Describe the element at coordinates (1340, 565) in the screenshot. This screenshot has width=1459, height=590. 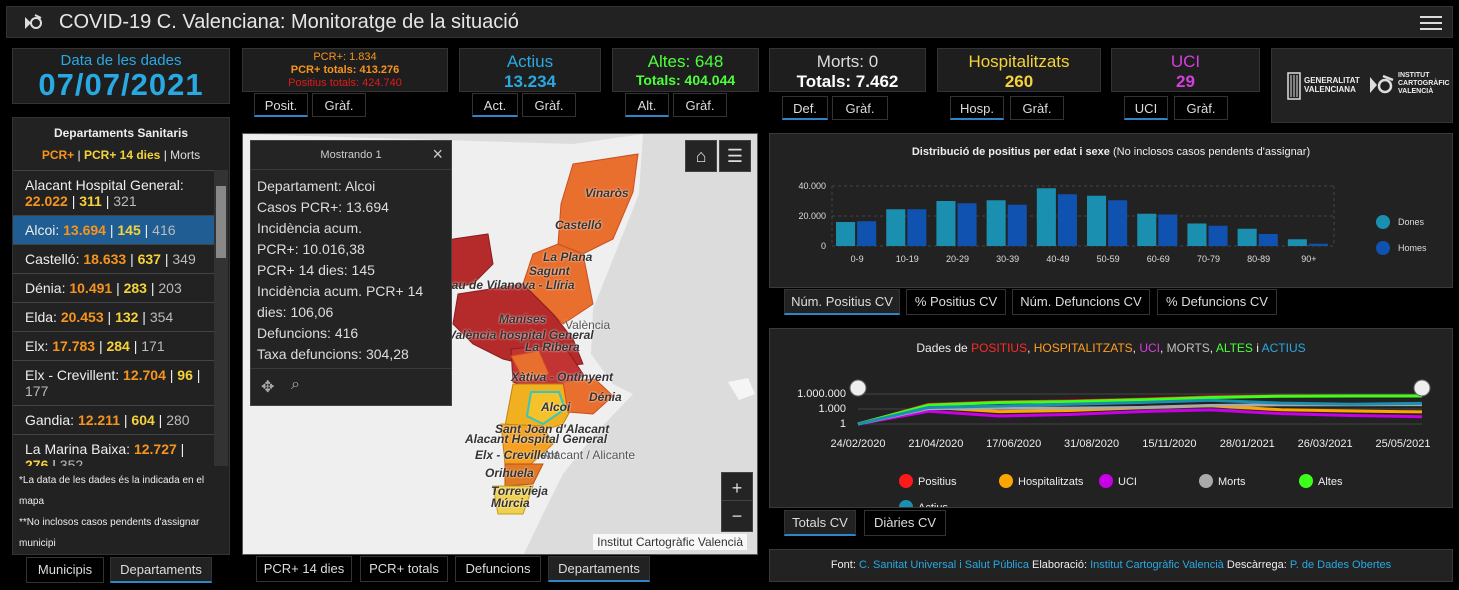
I see `download-link: P. de Dades Obertes` at that location.